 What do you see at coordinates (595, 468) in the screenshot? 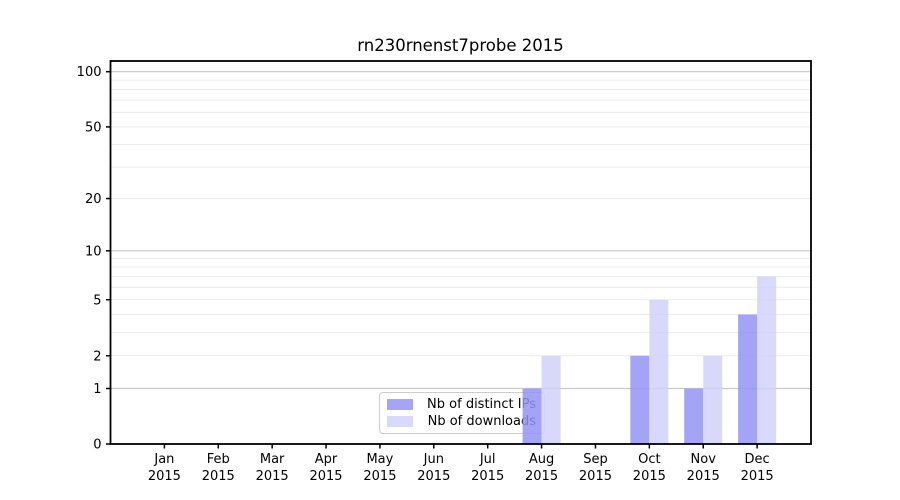
I see `x-tick-label: Sep 2015` at bounding box center [595, 468].